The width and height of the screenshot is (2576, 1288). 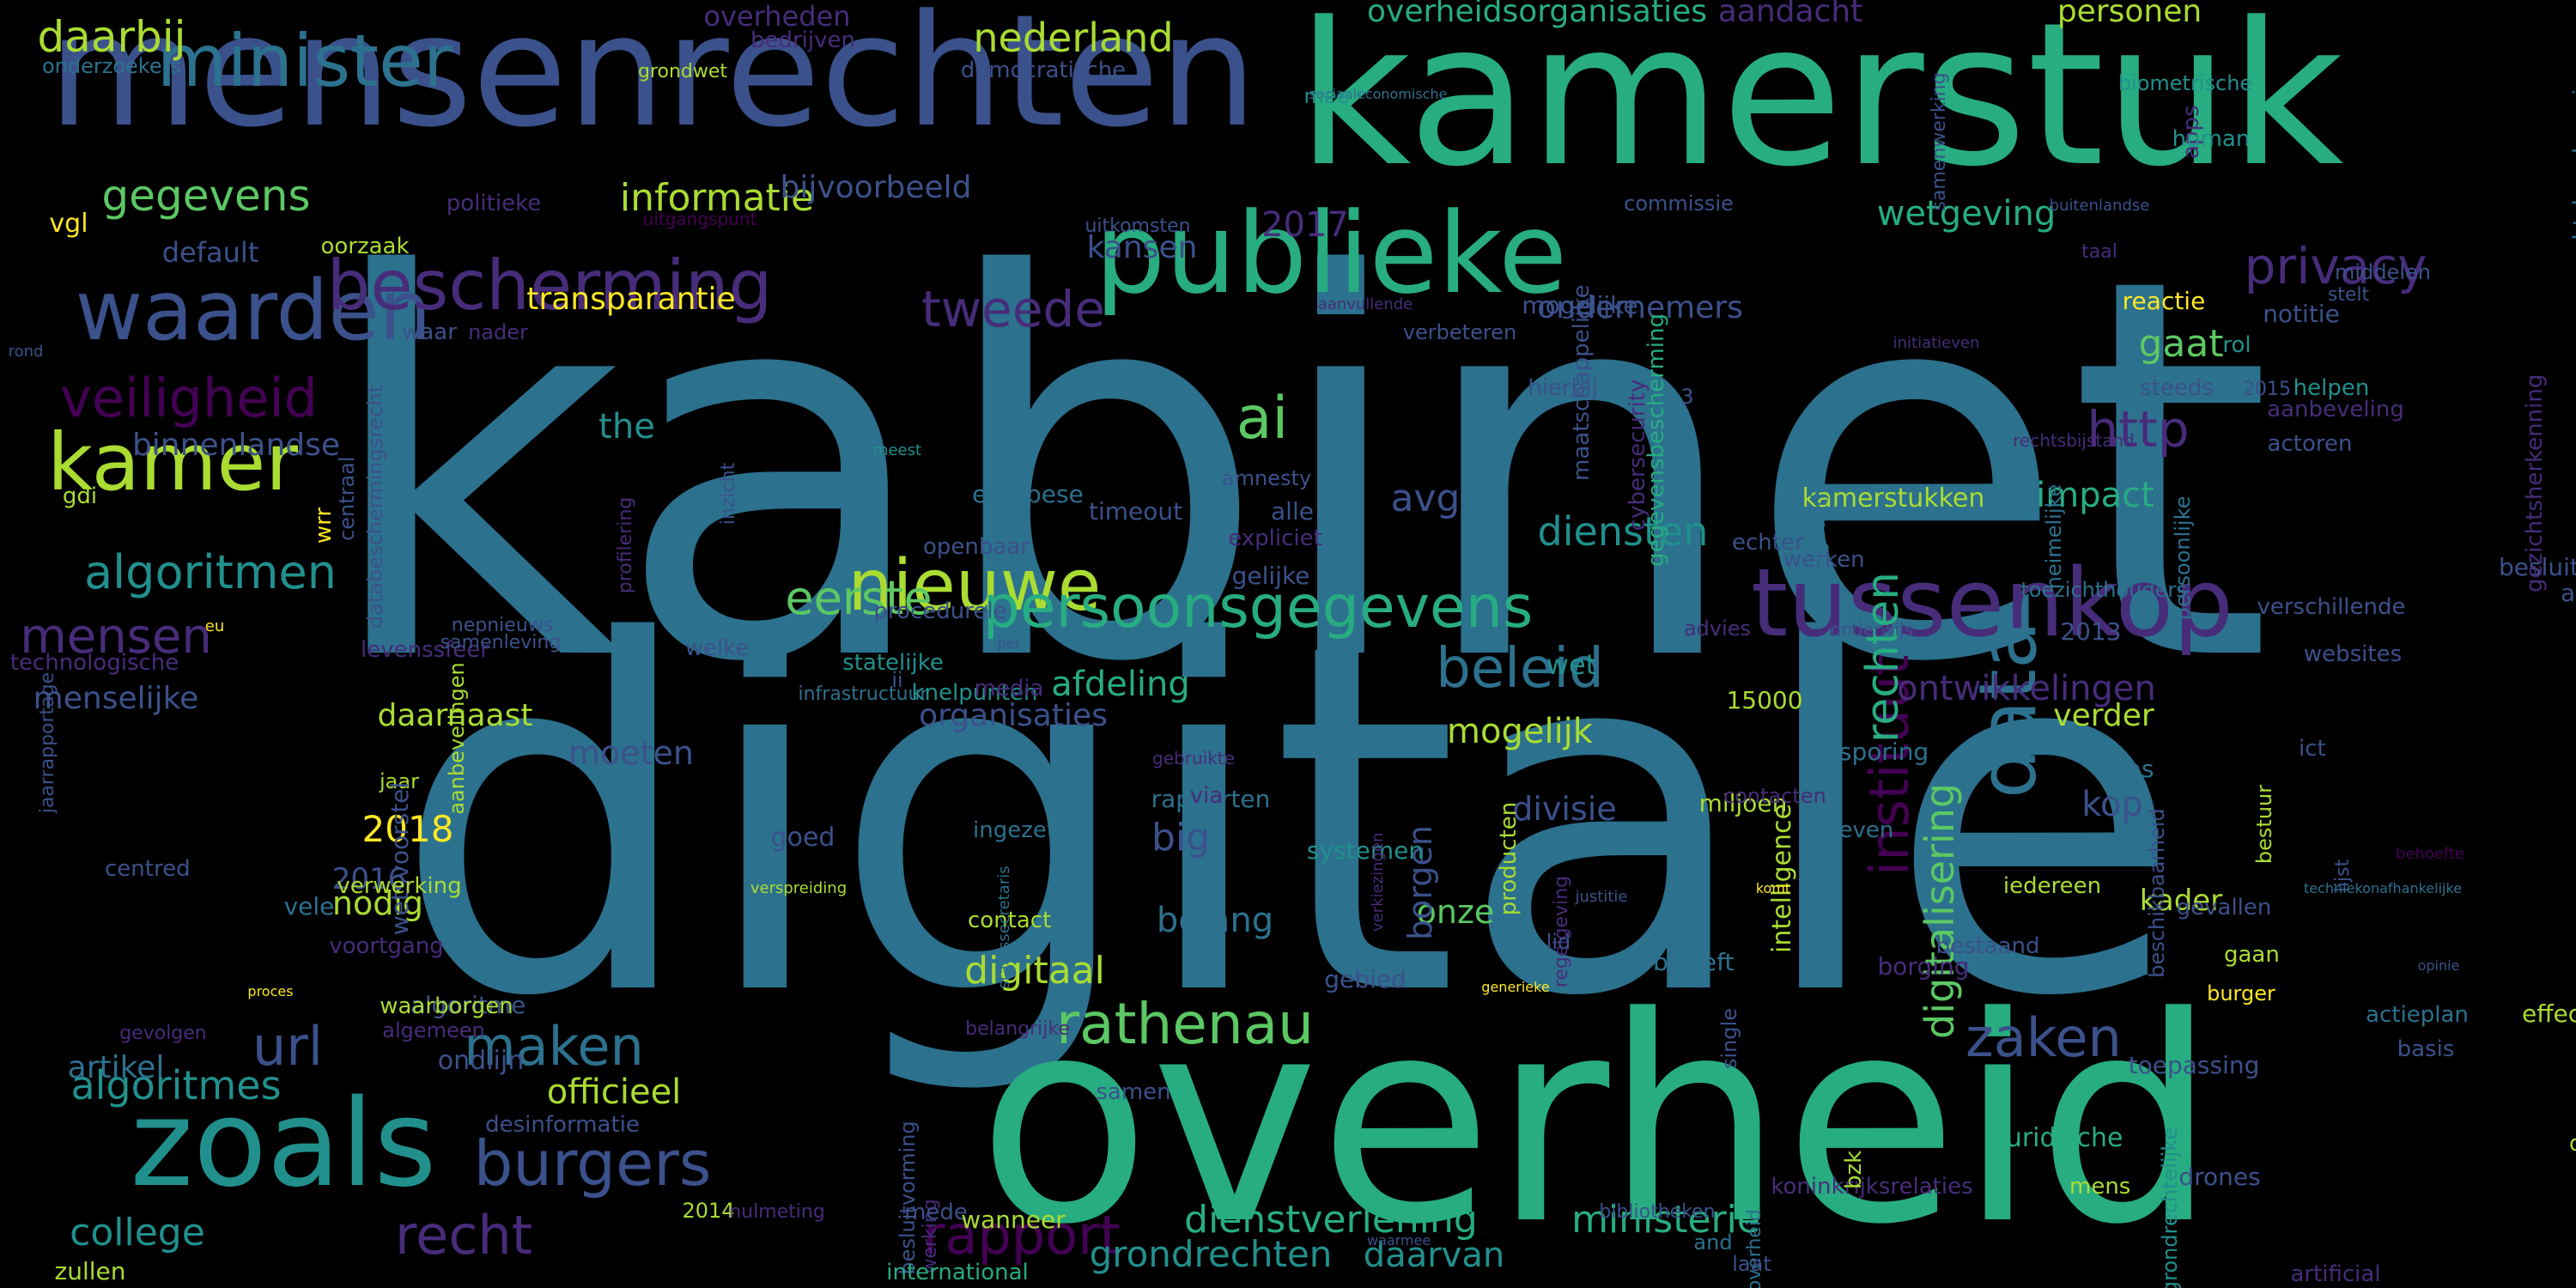 I want to click on word-echter: echter, so click(x=1768, y=543).